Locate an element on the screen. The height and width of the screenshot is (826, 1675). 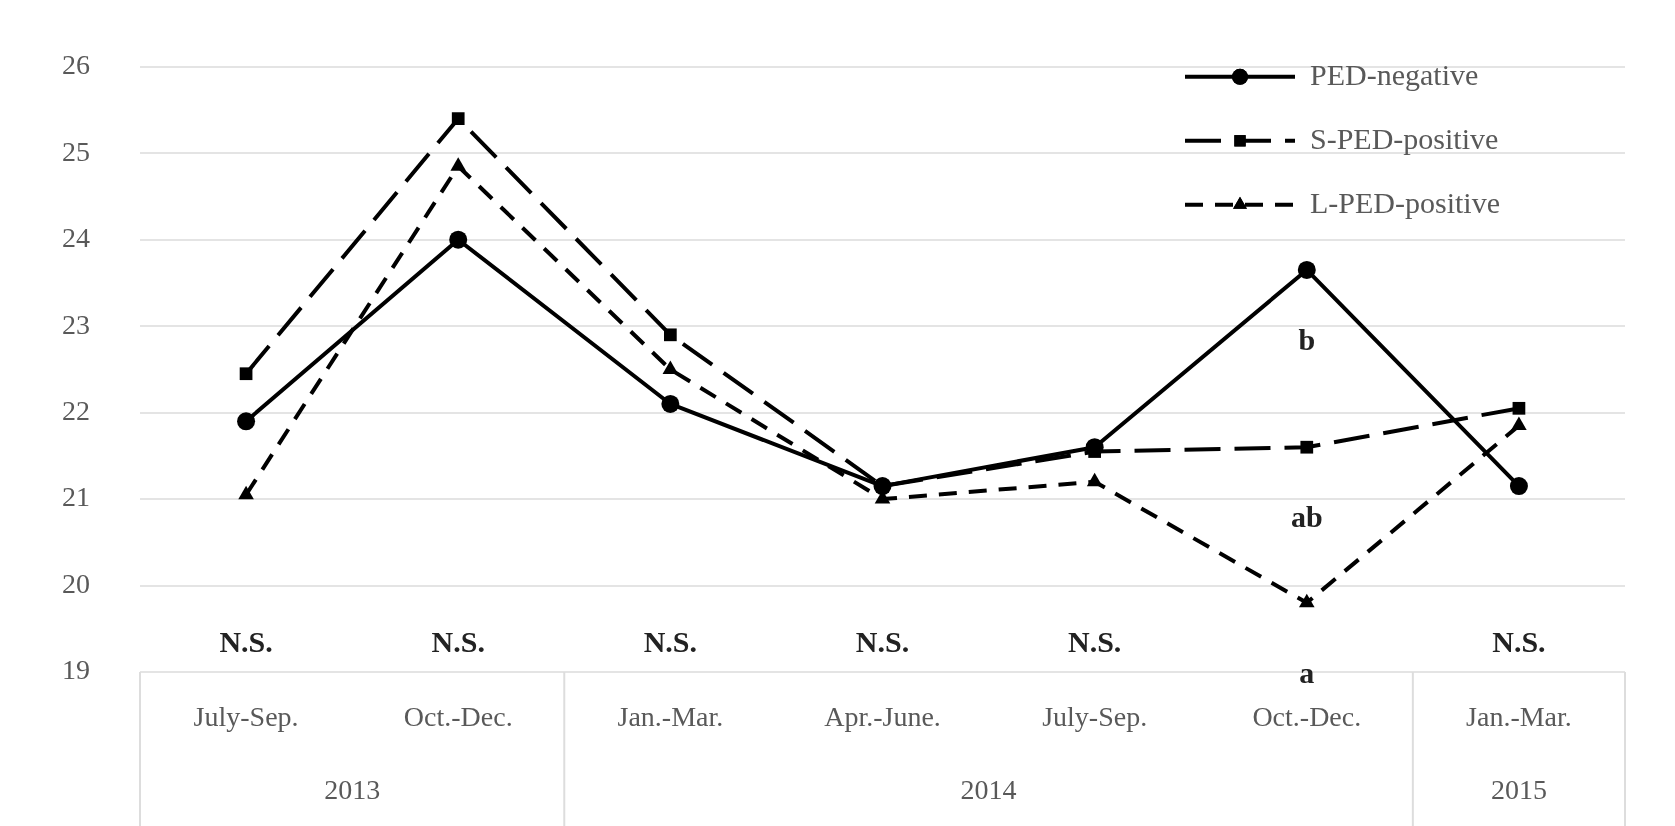
data-label: ab is located at coordinates (1306, 516).